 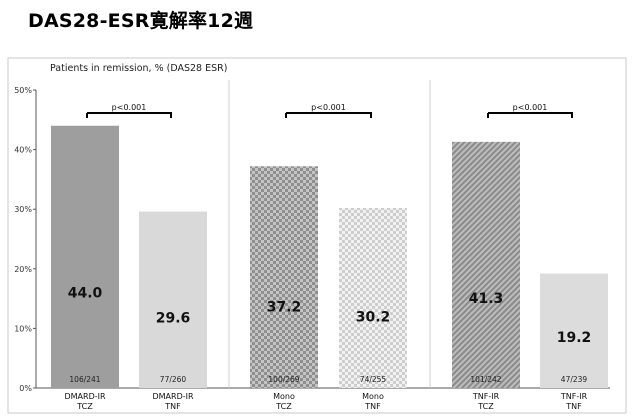 What do you see at coordinates (373, 317) in the screenshot?
I see `bar-value-label: 30.2` at bounding box center [373, 317].